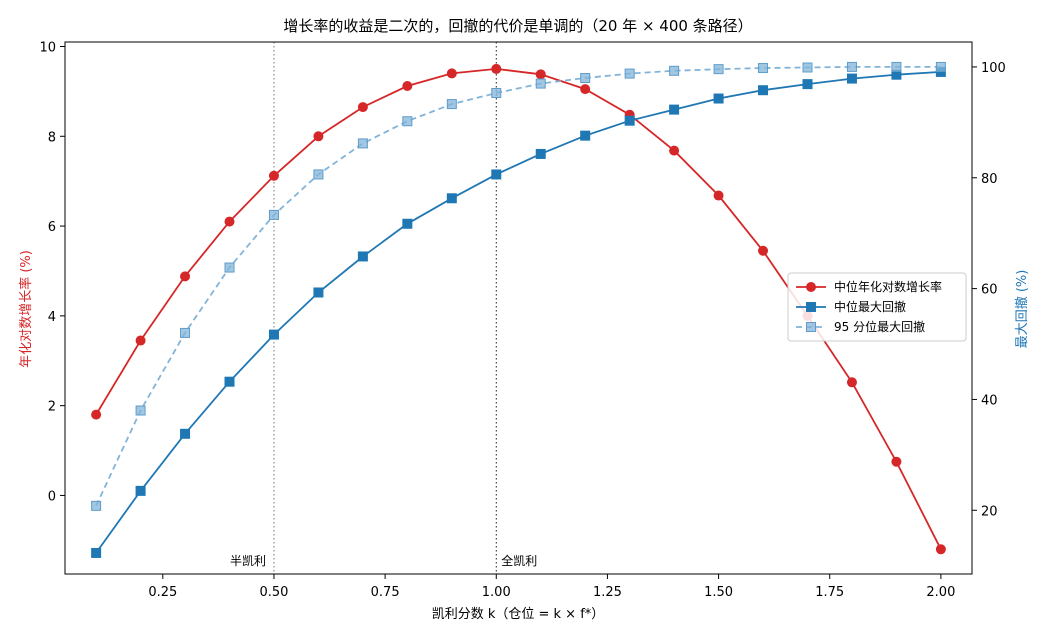 This screenshot has width=1045, height=638. Describe the element at coordinates (26, 309) in the screenshot. I see `y-left-axis-label: 年化对数增长率 (%)` at that location.